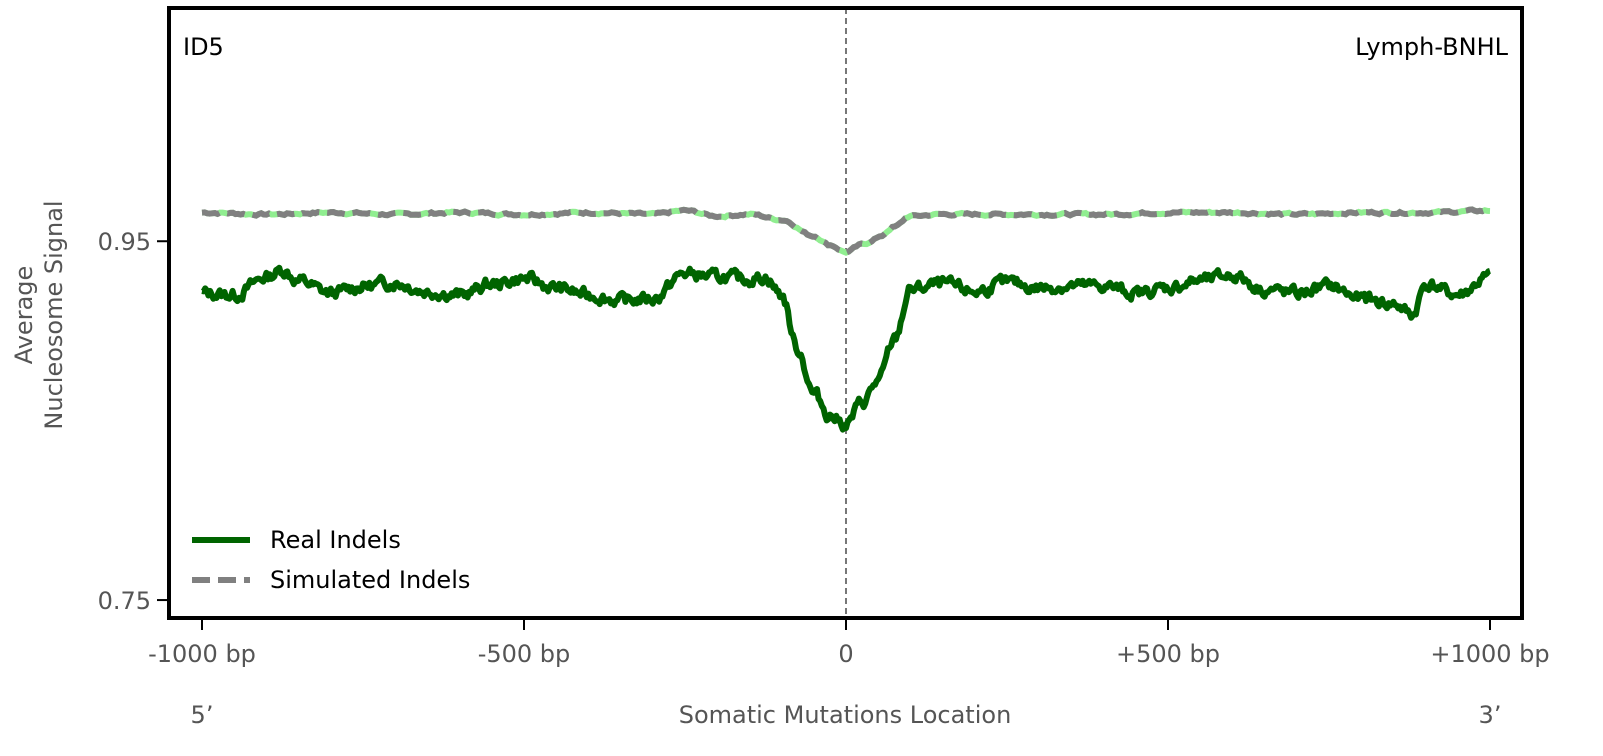 The height and width of the screenshot is (756, 1603). What do you see at coordinates (124, 601) in the screenshot?
I see `y-tick-label: 0.75` at bounding box center [124, 601].